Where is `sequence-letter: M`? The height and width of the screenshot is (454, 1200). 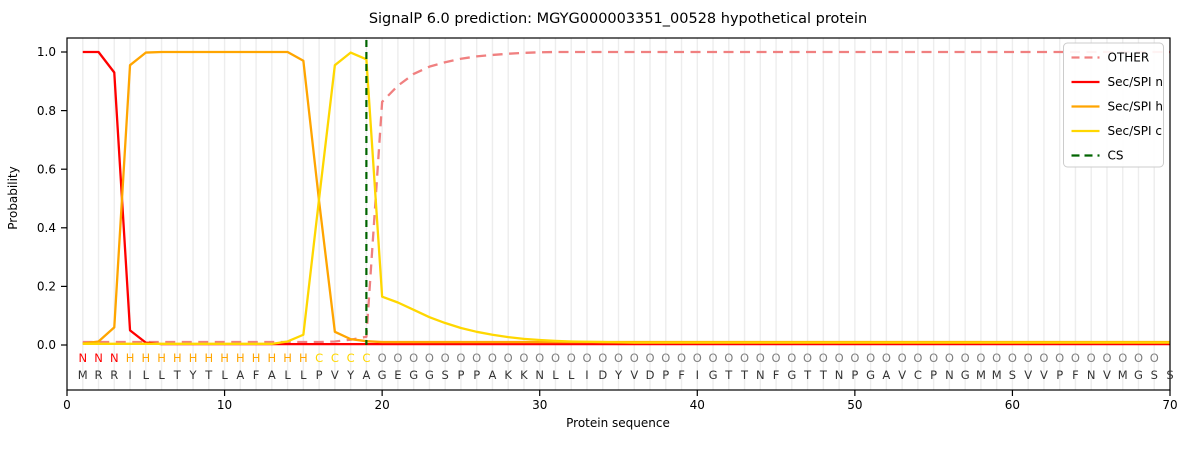
sequence-letter: M is located at coordinates (83, 375).